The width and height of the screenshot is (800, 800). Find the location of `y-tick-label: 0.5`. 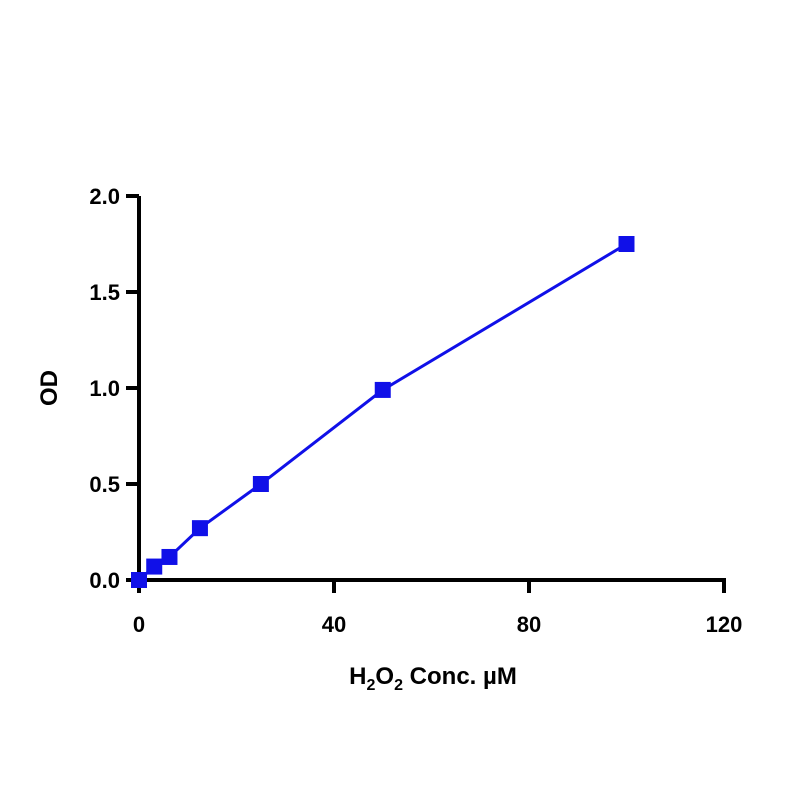

y-tick-label: 0.5 is located at coordinates (104, 484).